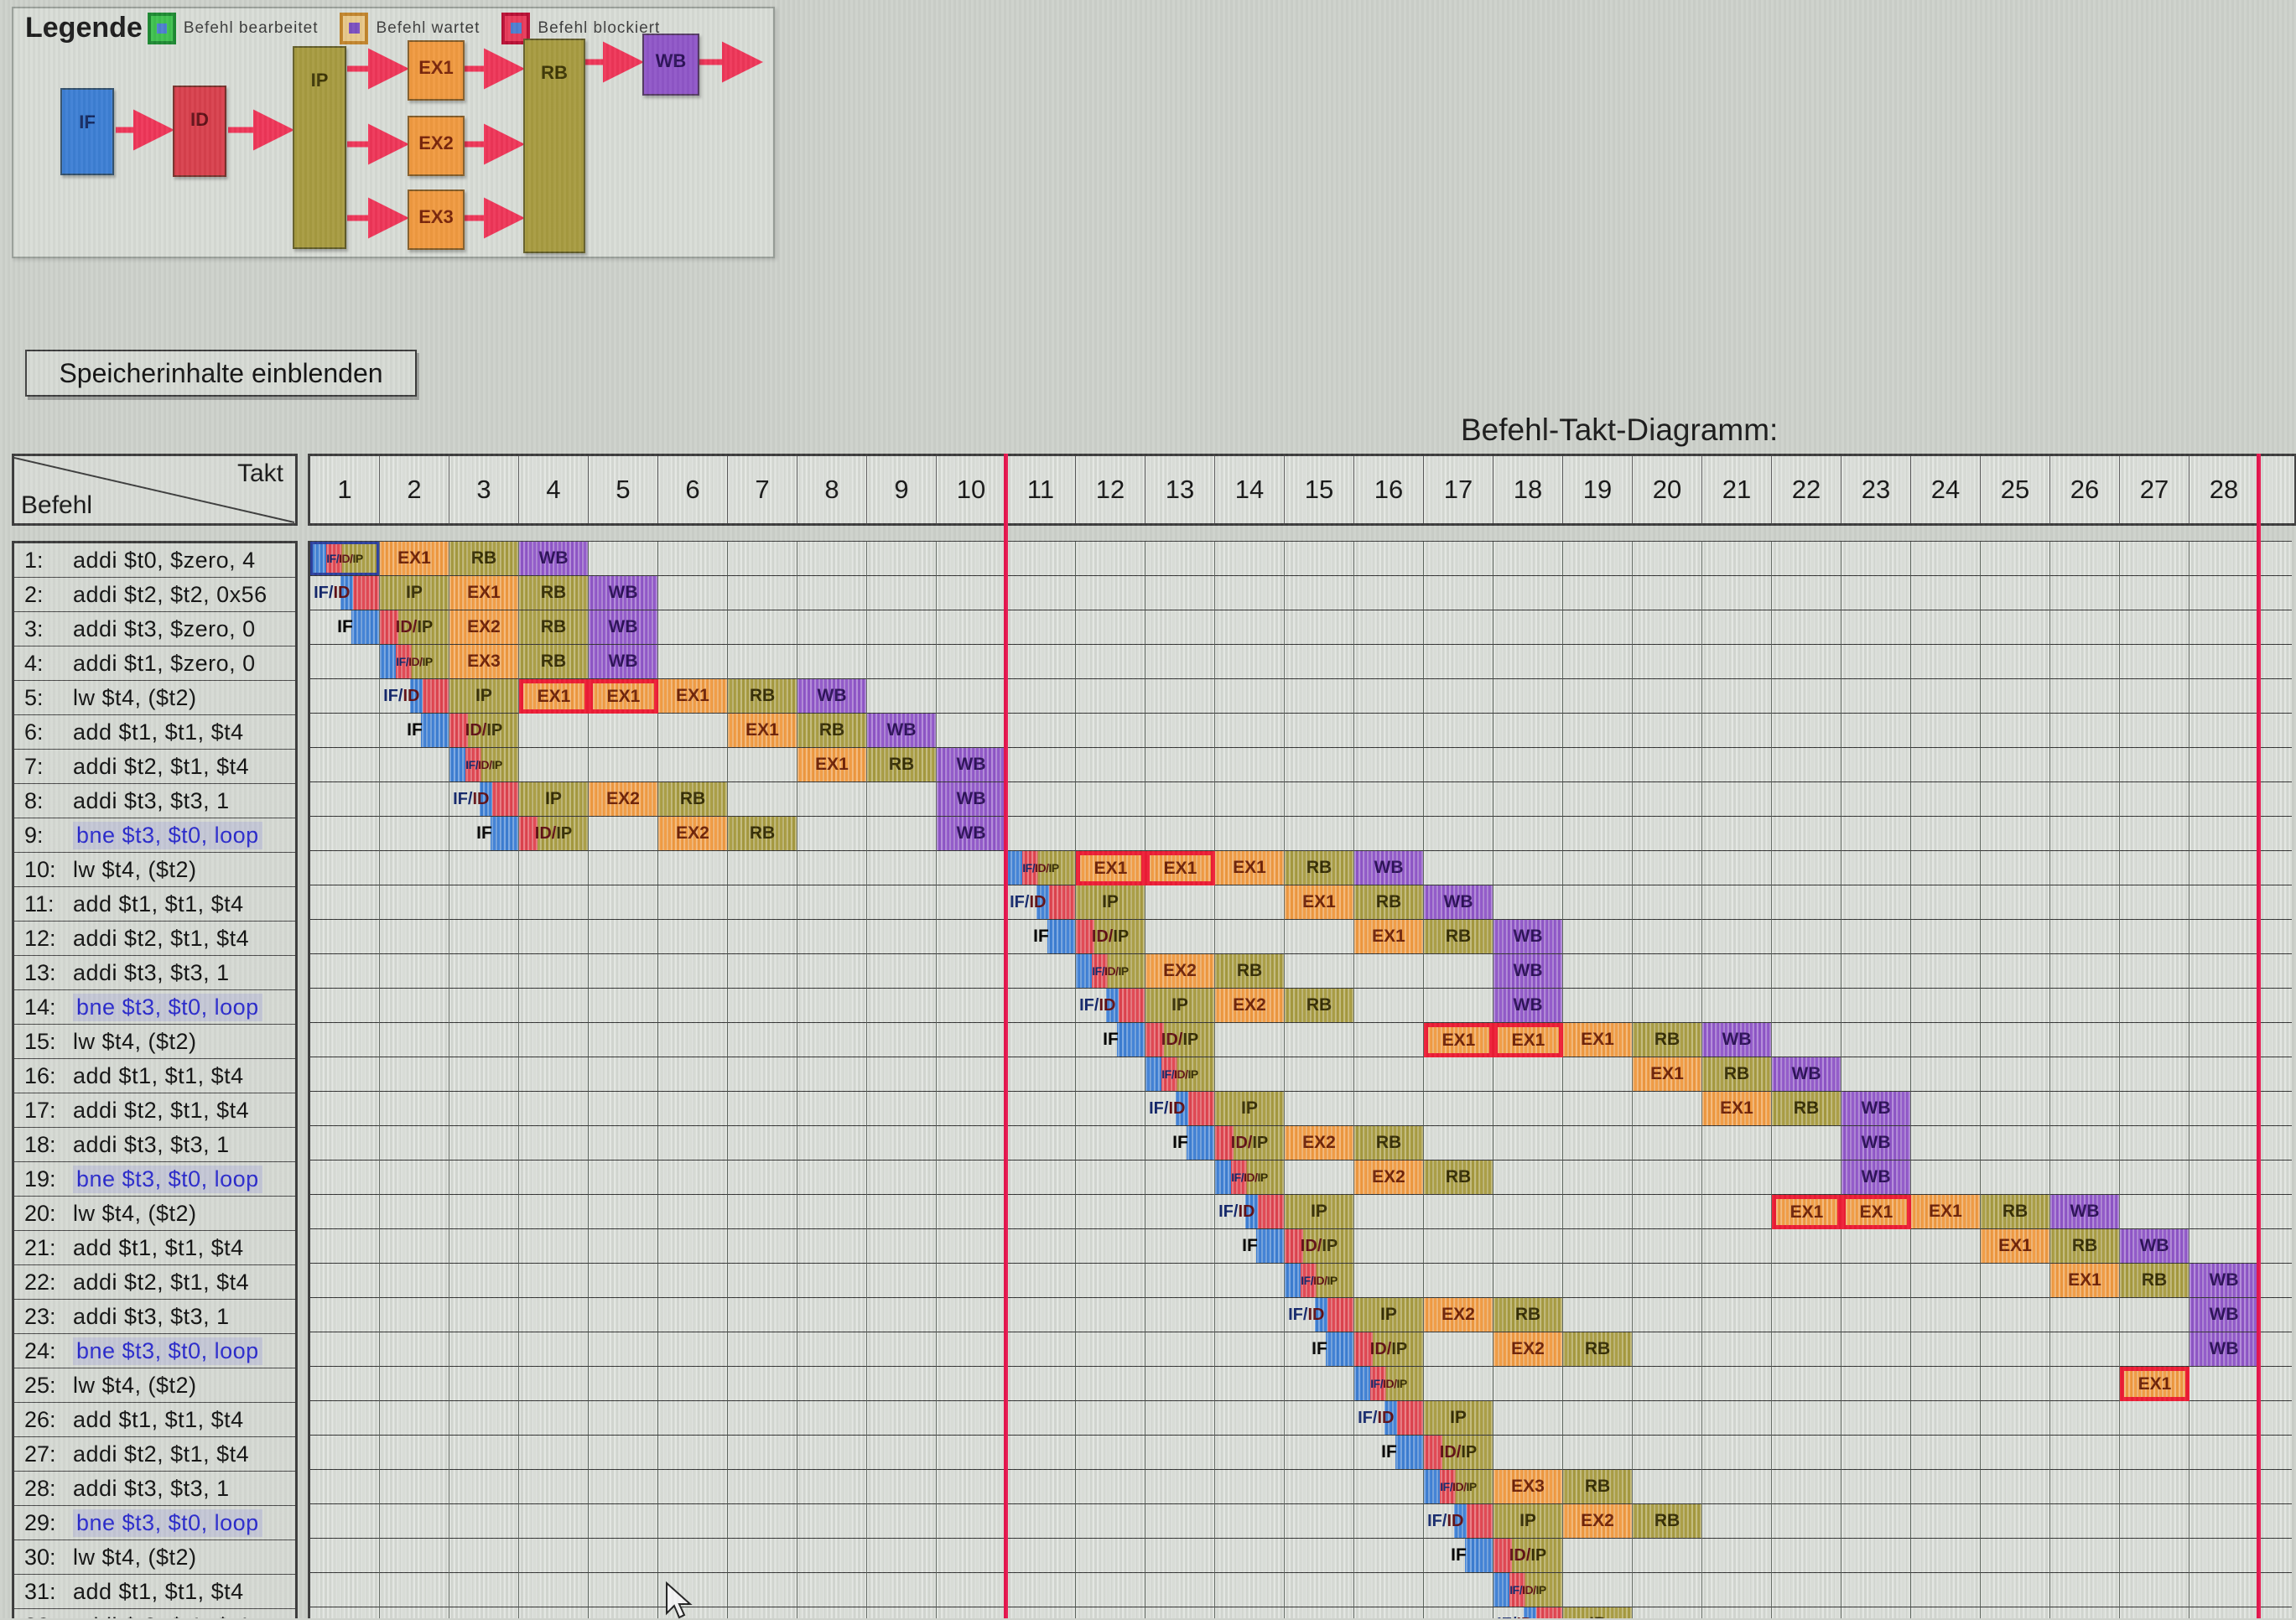 Image resolution: width=2296 pixels, height=1620 pixels. Describe the element at coordinates (1301, 1109) in the screenshot. I see `pipeline-grid-row: IF/ID IP EX1 RB WB` at that location.